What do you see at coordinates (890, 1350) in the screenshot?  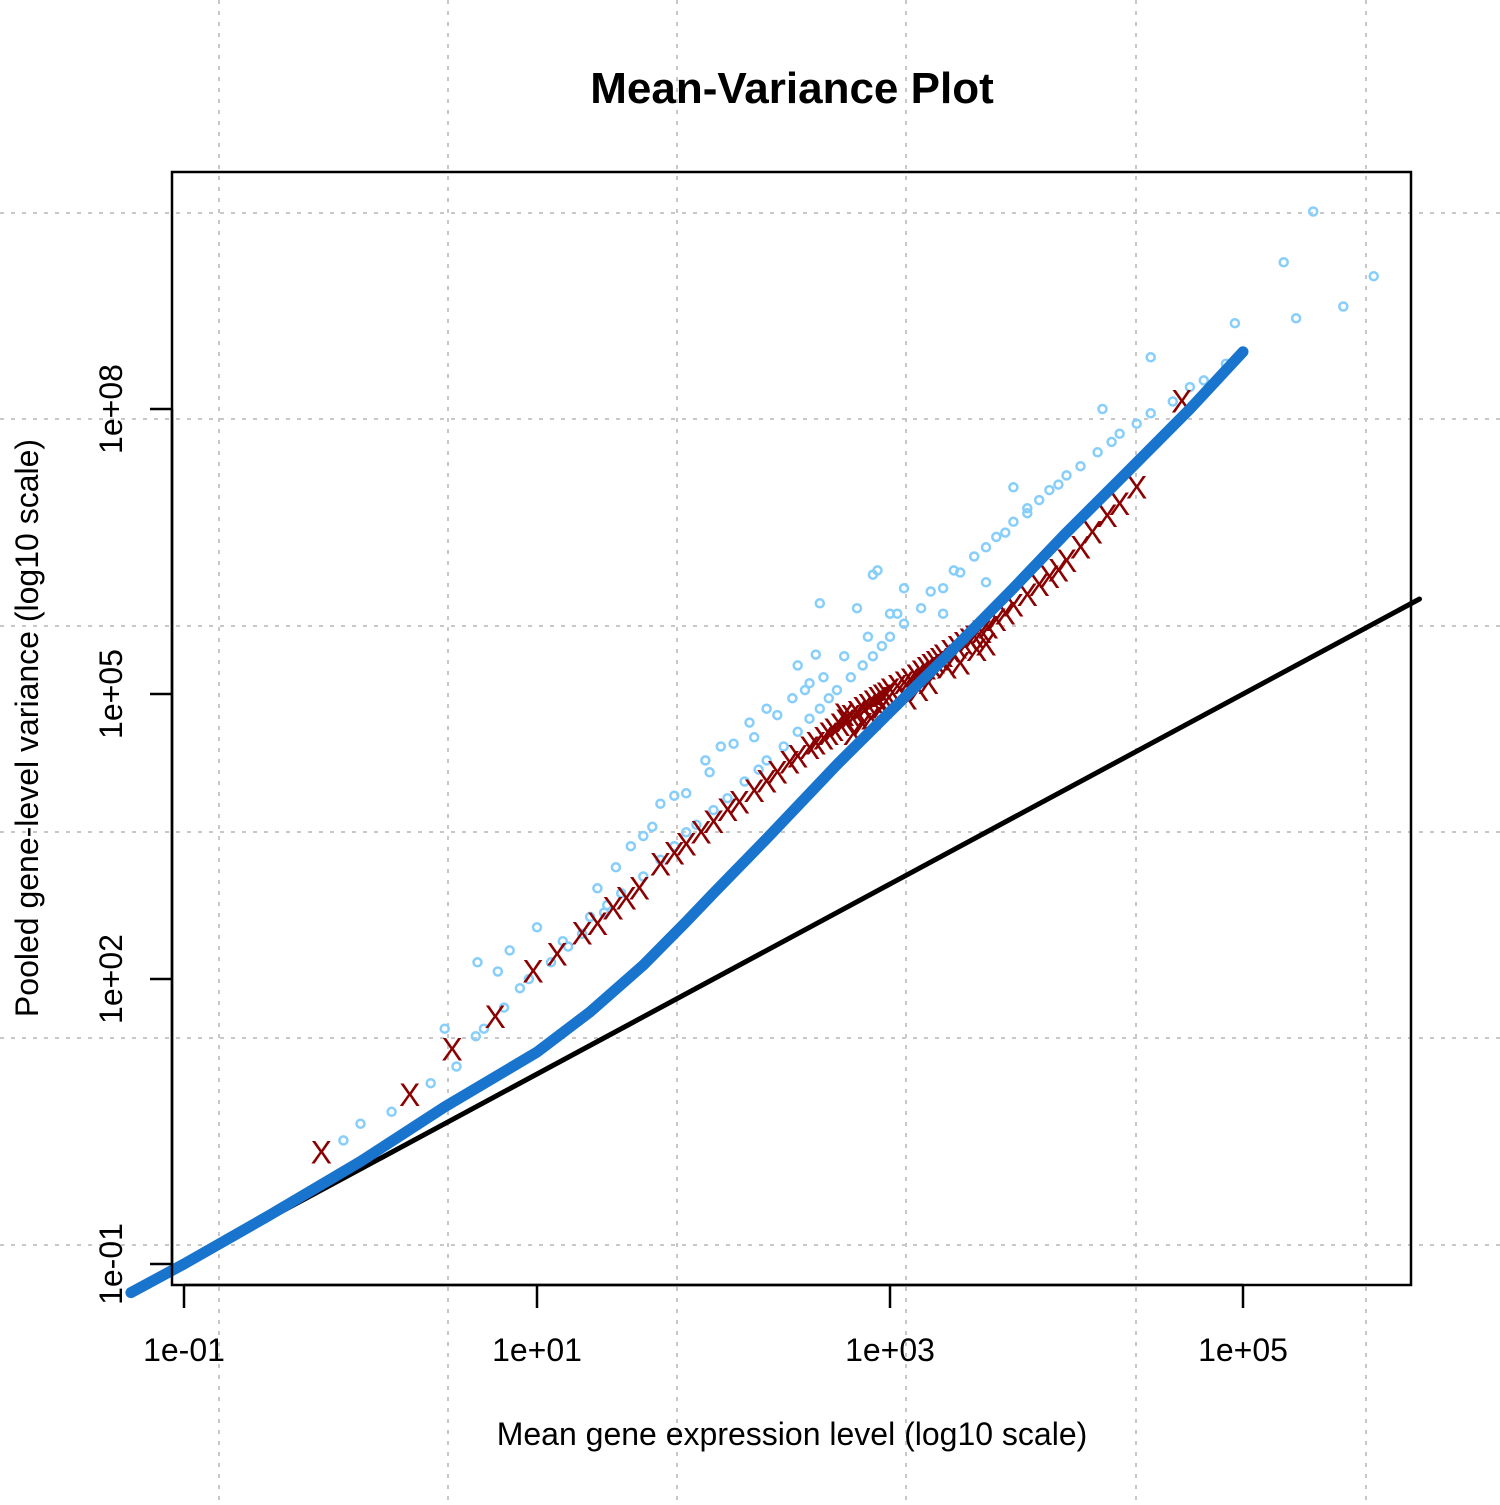 I see `x-tick-label: 1e+03` at bounding box center [890, 1350].